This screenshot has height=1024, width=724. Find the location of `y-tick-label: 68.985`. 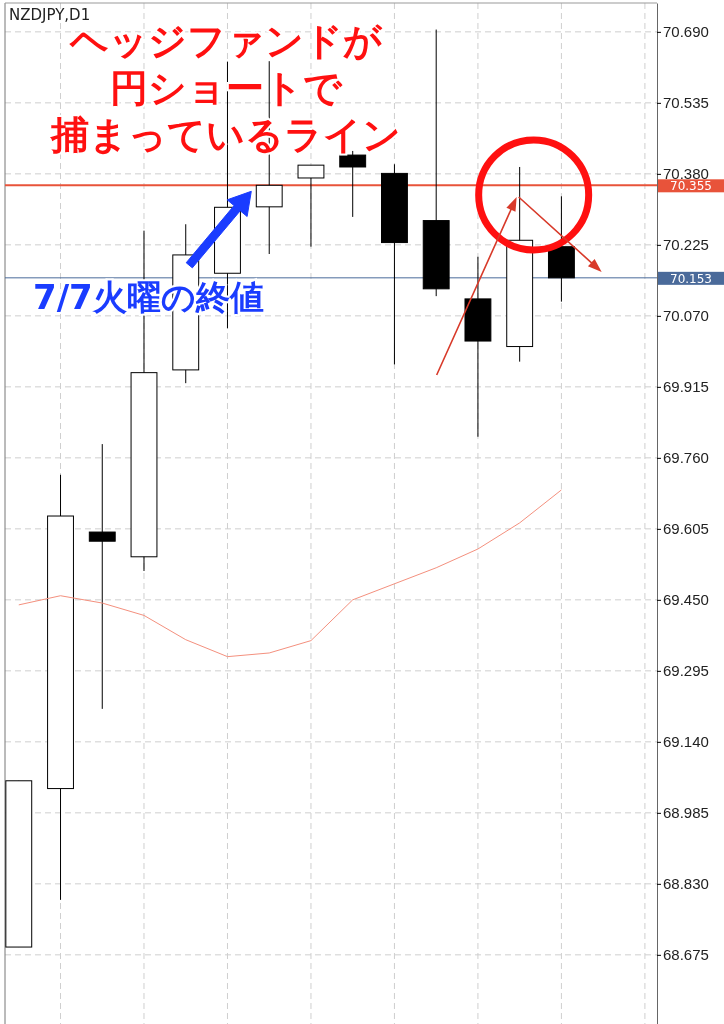

y-tick-label: 68.985 is located at coordinates (686, 813).